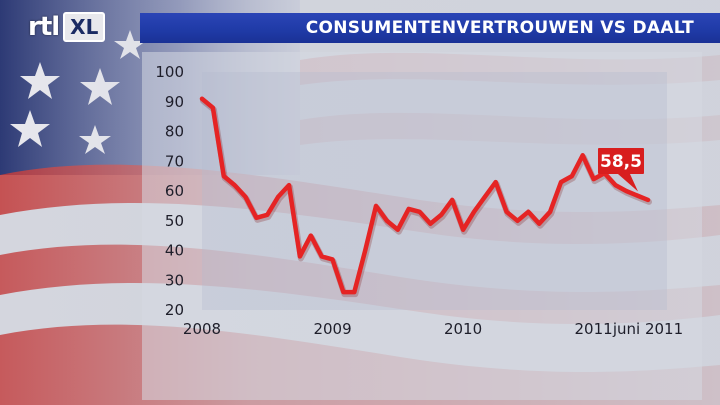 The width and height of the screenshot is (720, 405). I want to click on value-callout: 58,5, so click(621, 170).